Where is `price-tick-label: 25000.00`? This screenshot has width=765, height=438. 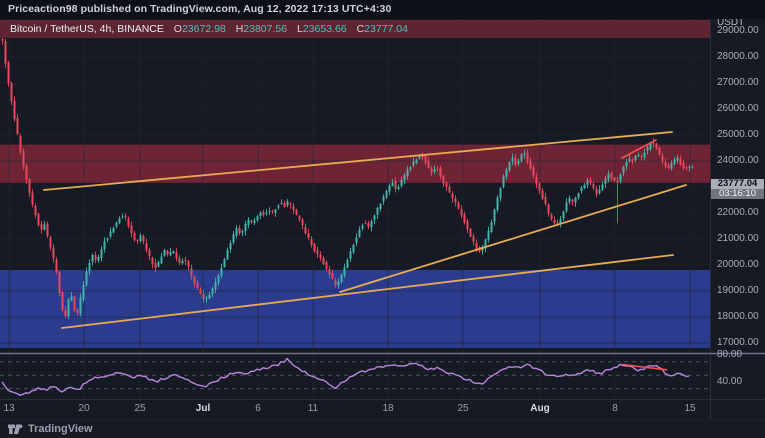
price-tick-label: 25000.00 is located at coordinates (738, 134).